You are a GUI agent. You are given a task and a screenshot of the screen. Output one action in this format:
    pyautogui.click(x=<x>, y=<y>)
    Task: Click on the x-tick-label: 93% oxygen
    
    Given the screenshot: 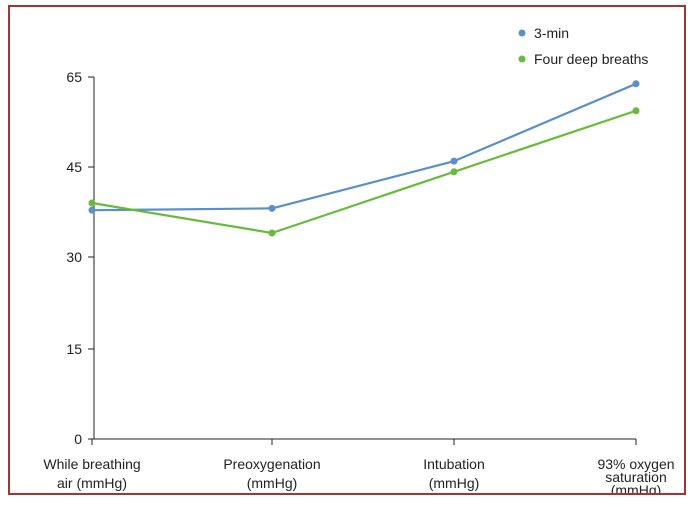 What is the action you would take?
    pyautogui.click(x=635, y=464)
    